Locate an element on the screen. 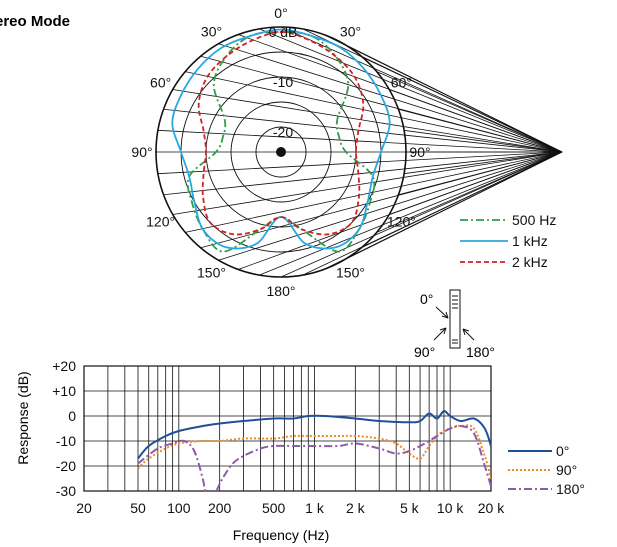  arrow-front is located at coordinates (442, 312).